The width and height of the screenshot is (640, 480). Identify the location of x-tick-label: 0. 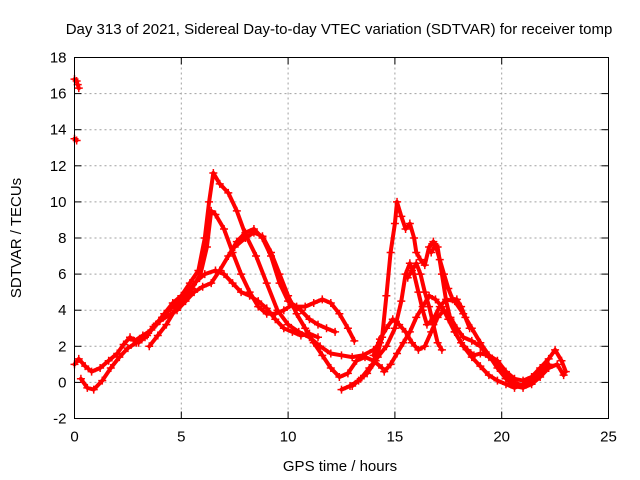
(74, 437).